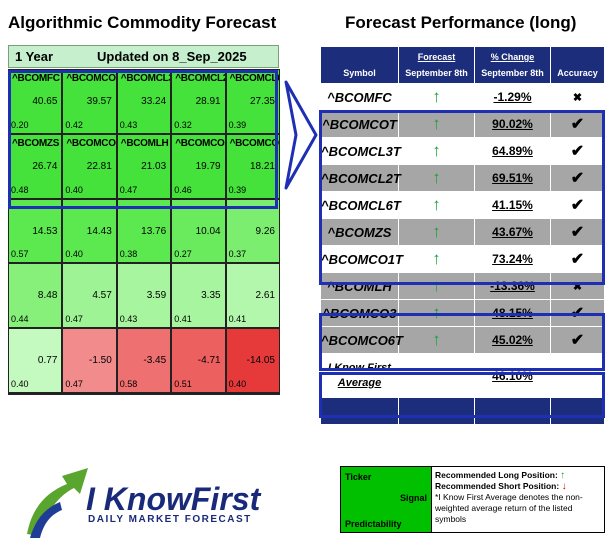 The width and height of the screenshot is (612, 545). What do you see at coordinates (45, 101) in the screenshot?
I see `cell-signal: 40.65` at bounding box center [45, 101].